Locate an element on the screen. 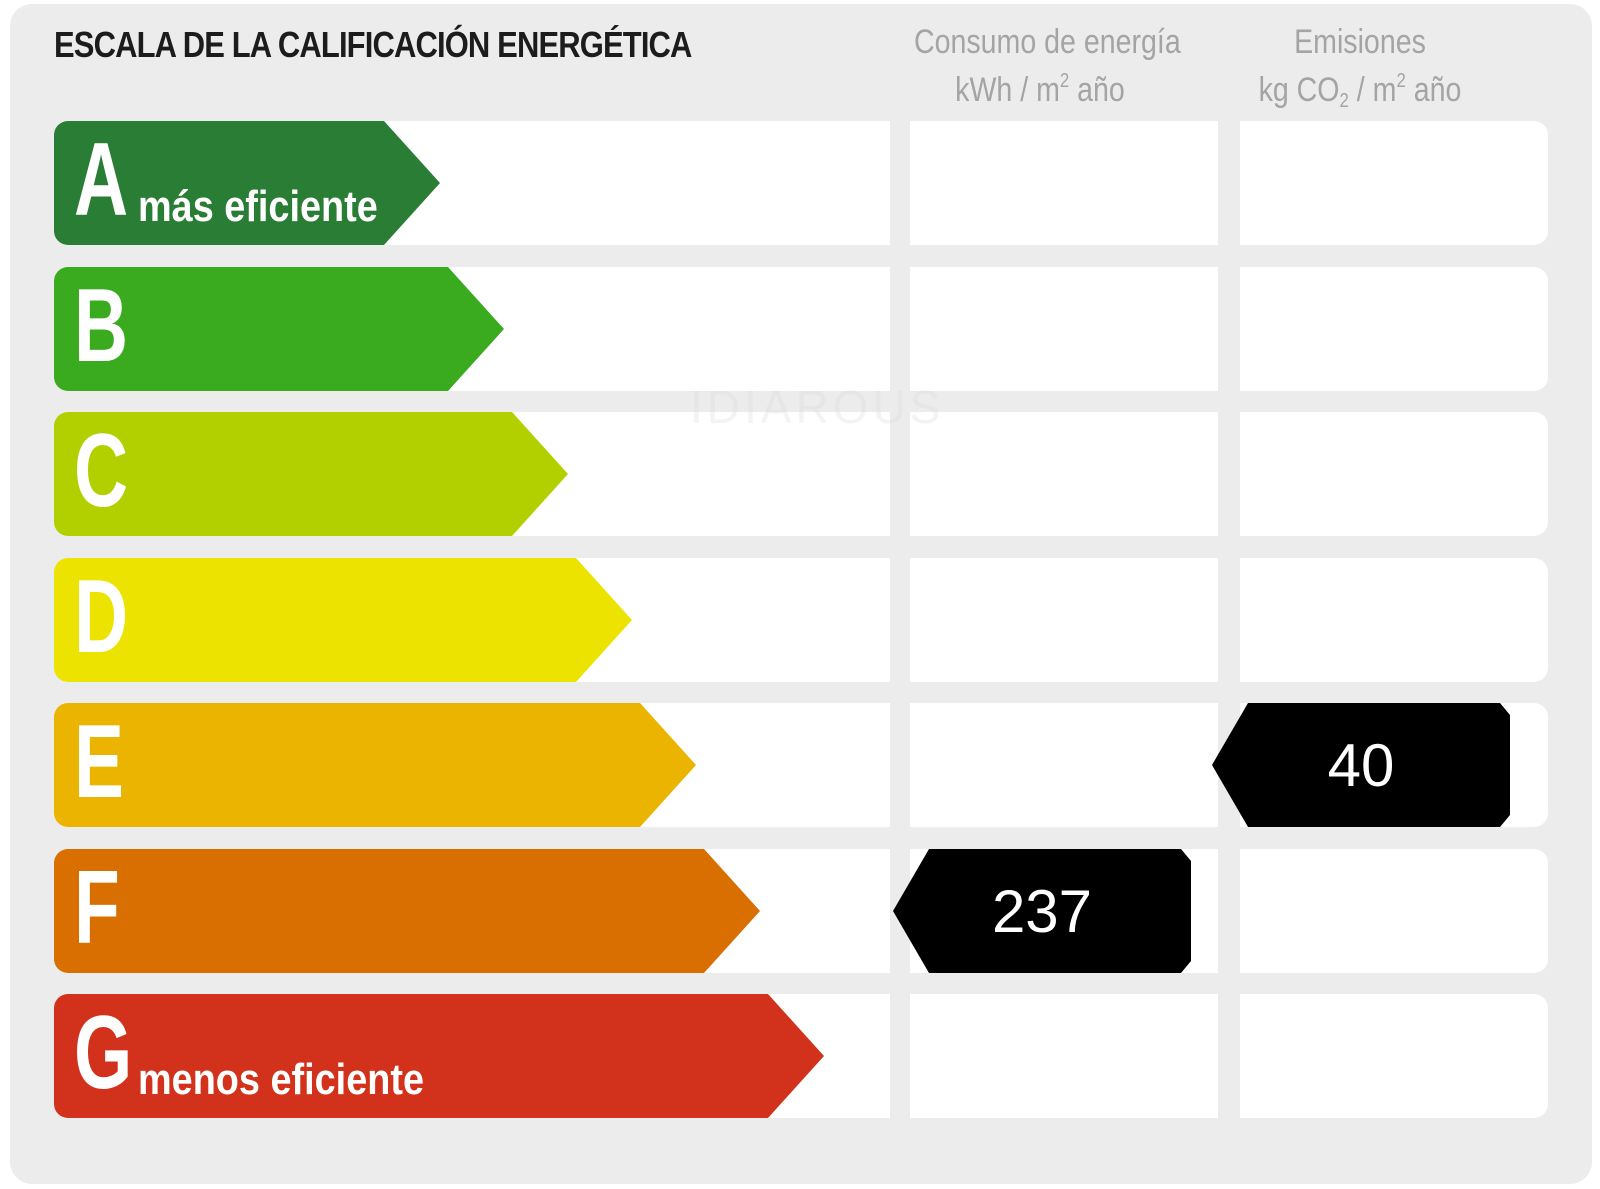 This screenshot has width=1600, height=1189. rating-caption: más eficiente is located at coordinates (258, 206).